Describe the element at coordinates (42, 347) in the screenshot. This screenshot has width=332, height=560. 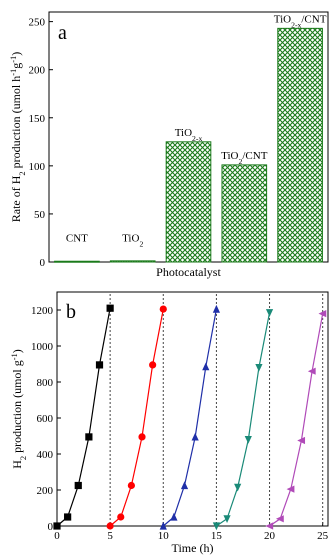
I see `y-tick-label: 1000` at that location.